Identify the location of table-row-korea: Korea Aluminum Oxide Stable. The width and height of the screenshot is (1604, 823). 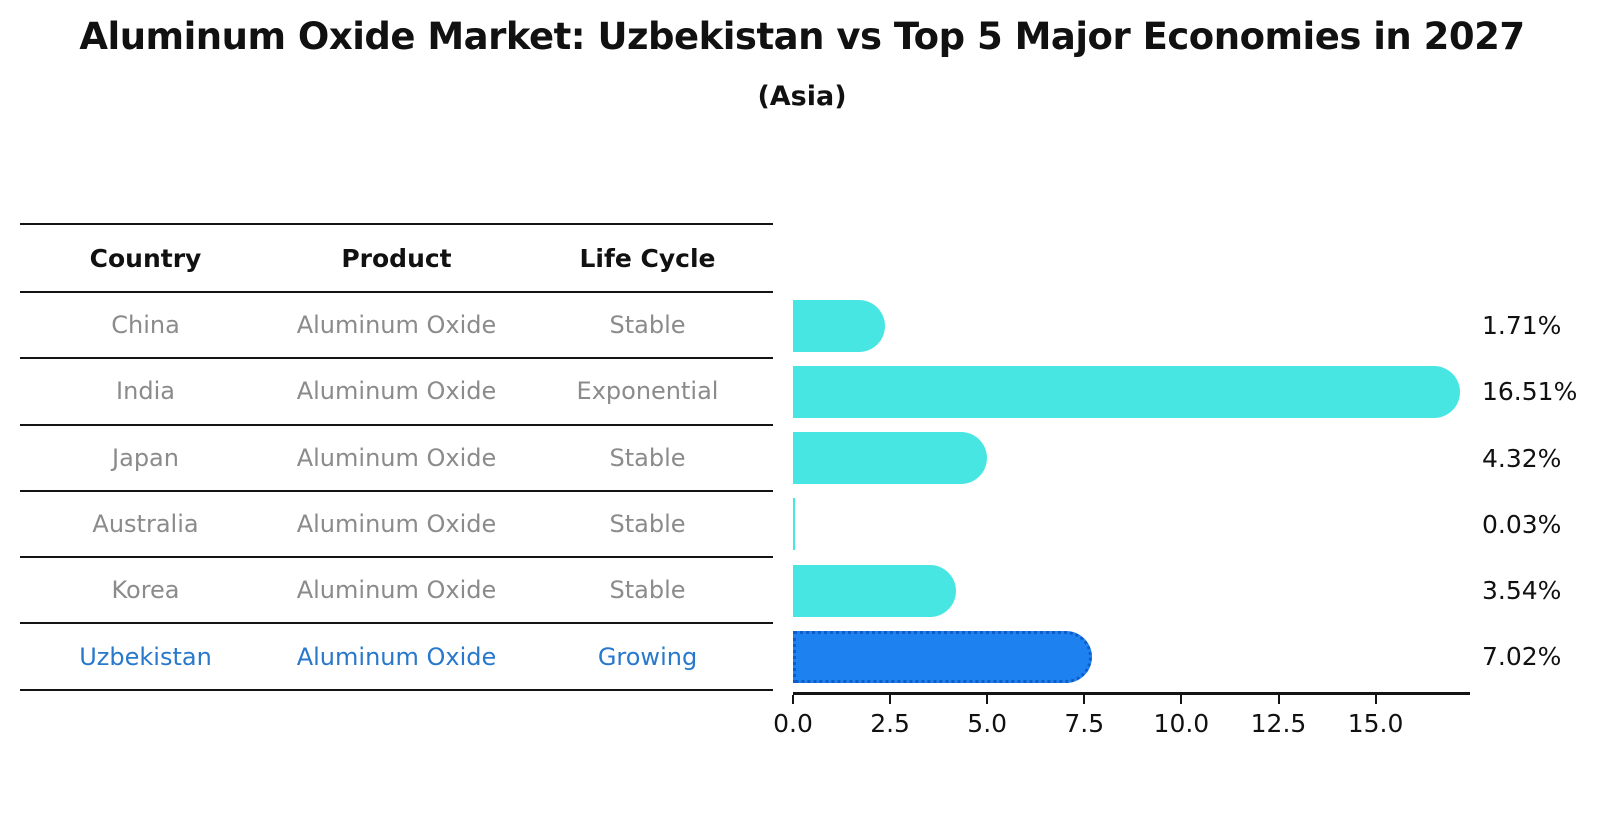
(396, 591).